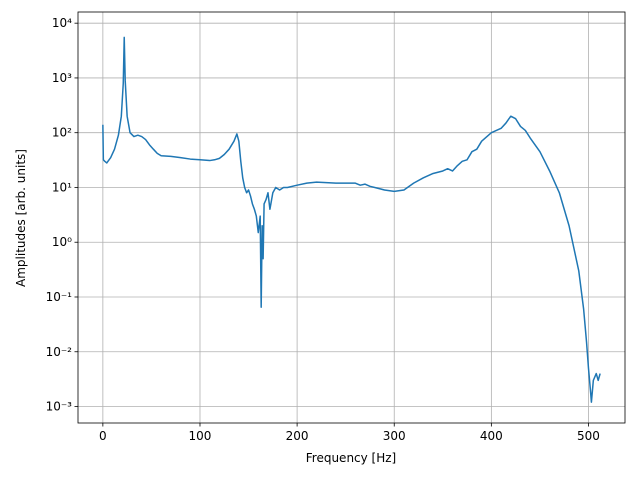 Image resolution: width=640 pixels, height=484 pixels. Describe the element at coordinates (103, 436) in the screenshot. I see `x-tick-label: 0` at that location.